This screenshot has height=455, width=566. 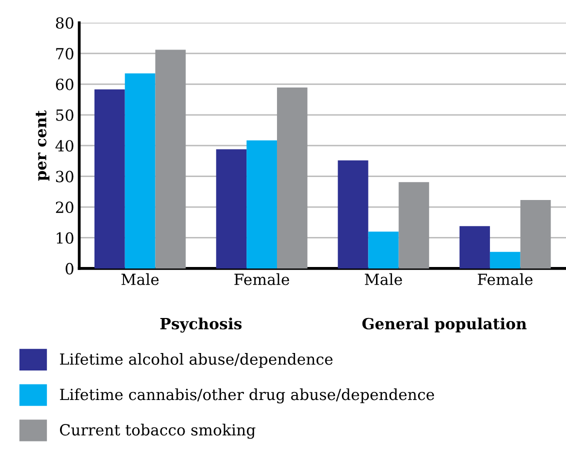 I want to click on legend-label: Lifetime alcohol abuse/dependence, so click(x=196, y=360).